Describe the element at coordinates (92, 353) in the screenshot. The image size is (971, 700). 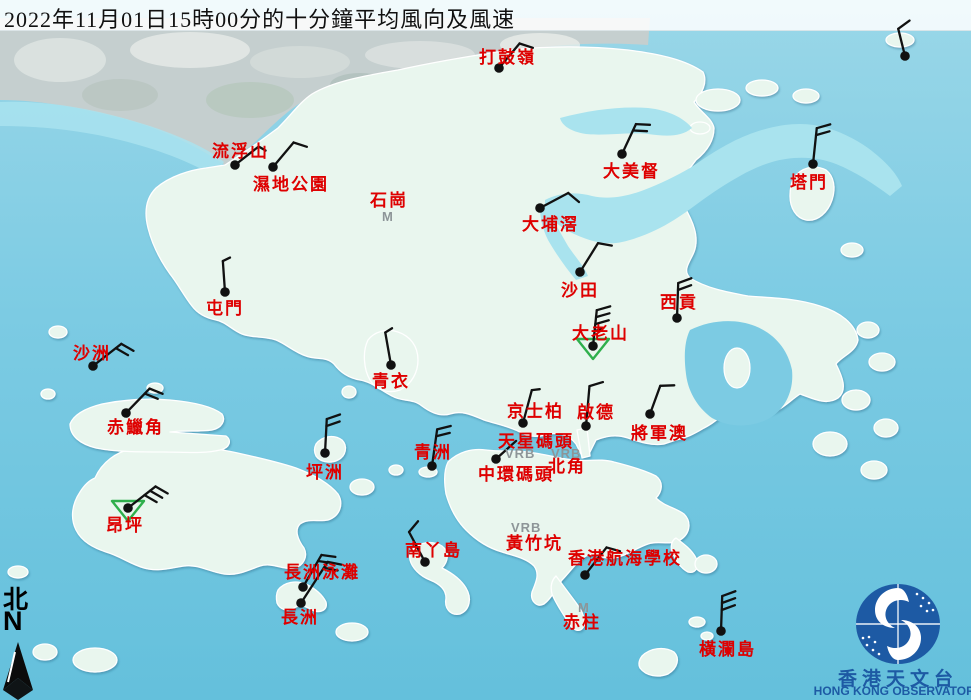
I see `station-label: 沙洲` at that location.